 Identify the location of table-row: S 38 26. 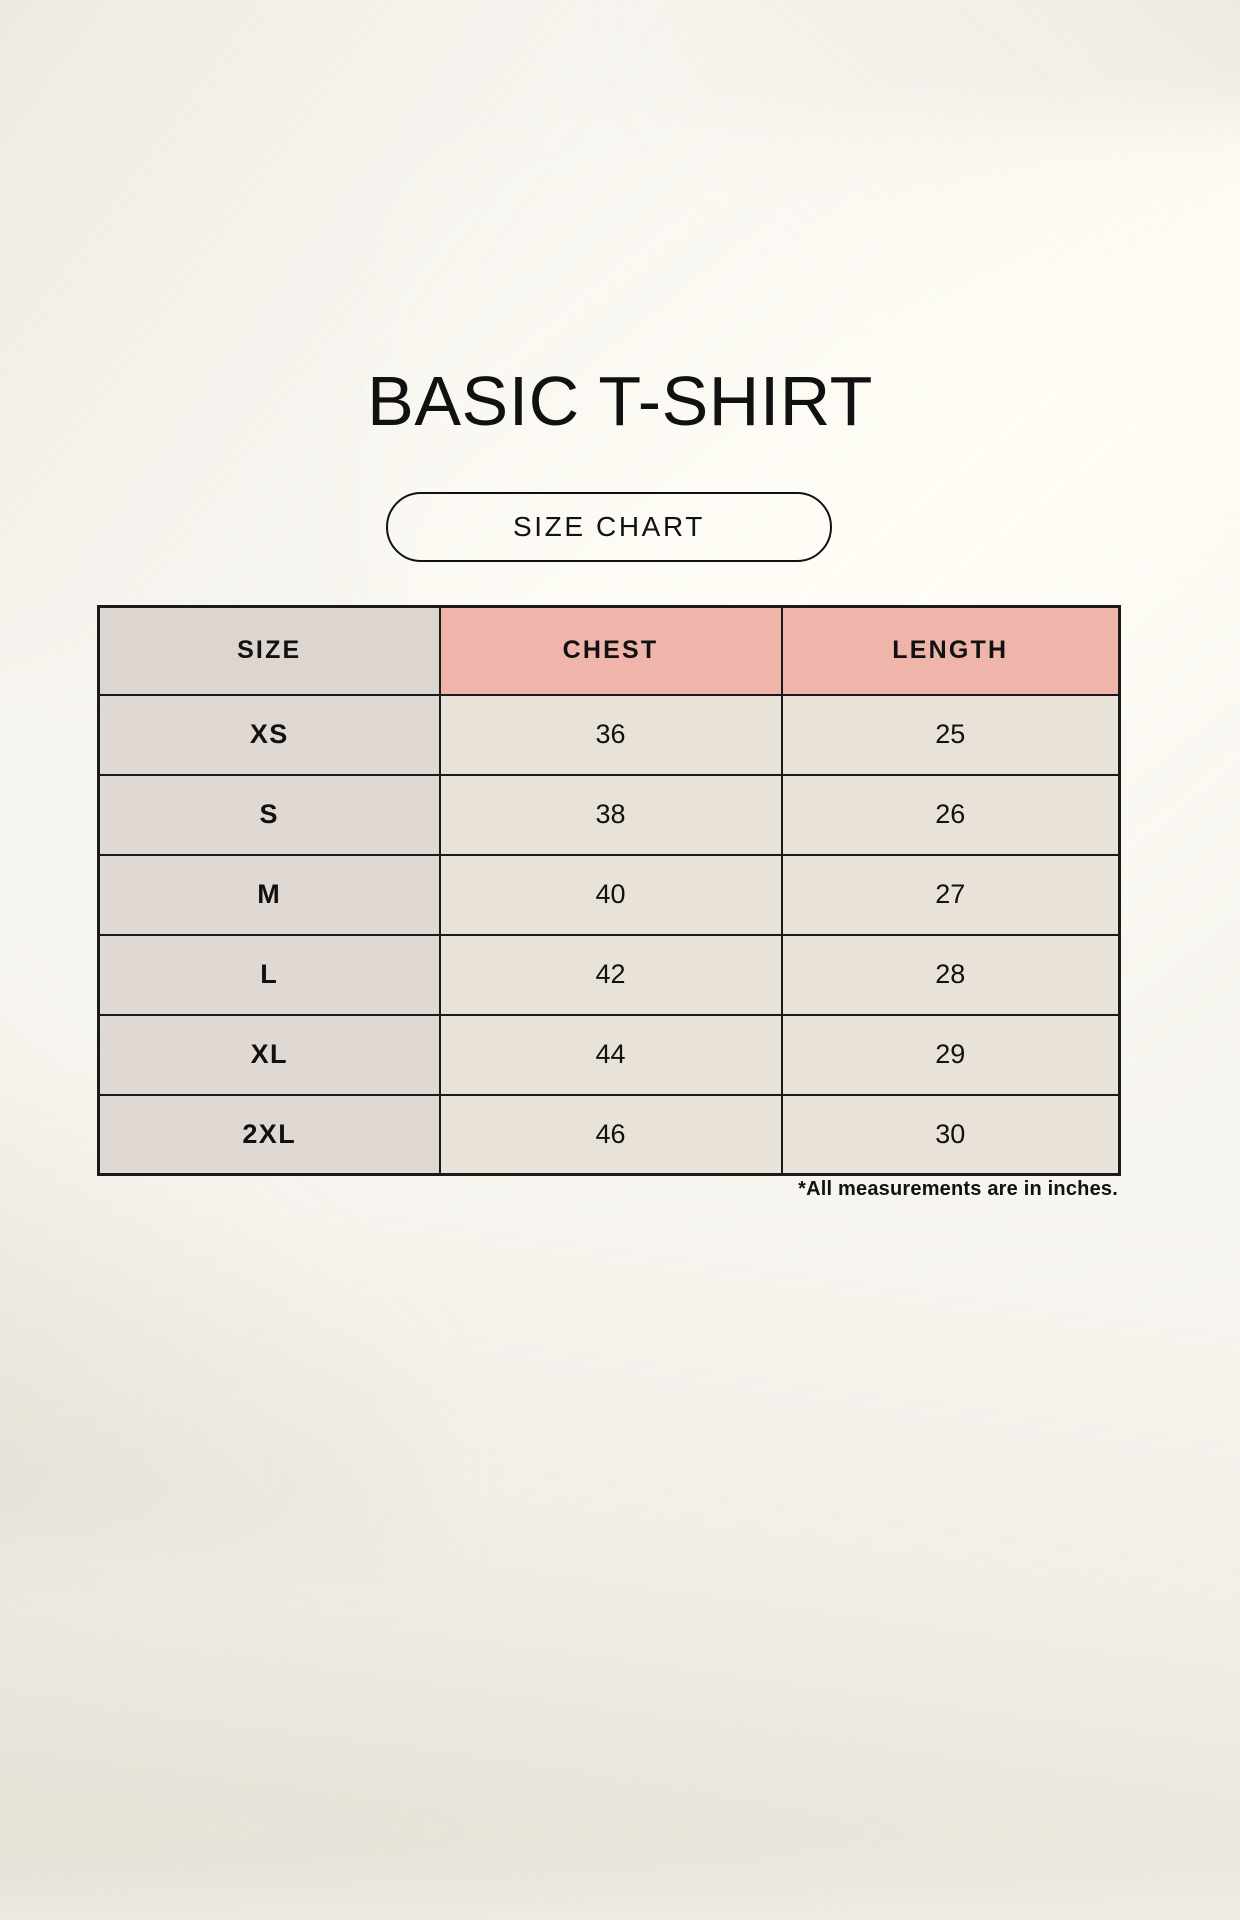
(609, 814).